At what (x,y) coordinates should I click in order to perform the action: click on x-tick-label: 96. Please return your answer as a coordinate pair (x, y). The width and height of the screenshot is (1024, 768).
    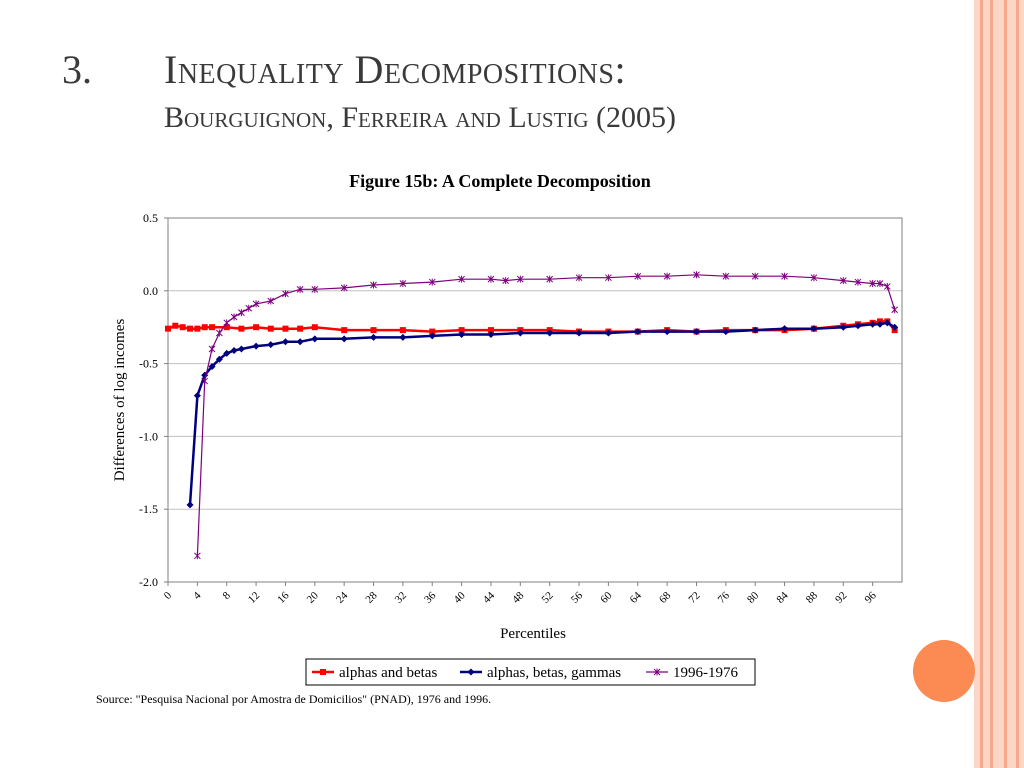
    Looking at the image, I should click on (870, 597).